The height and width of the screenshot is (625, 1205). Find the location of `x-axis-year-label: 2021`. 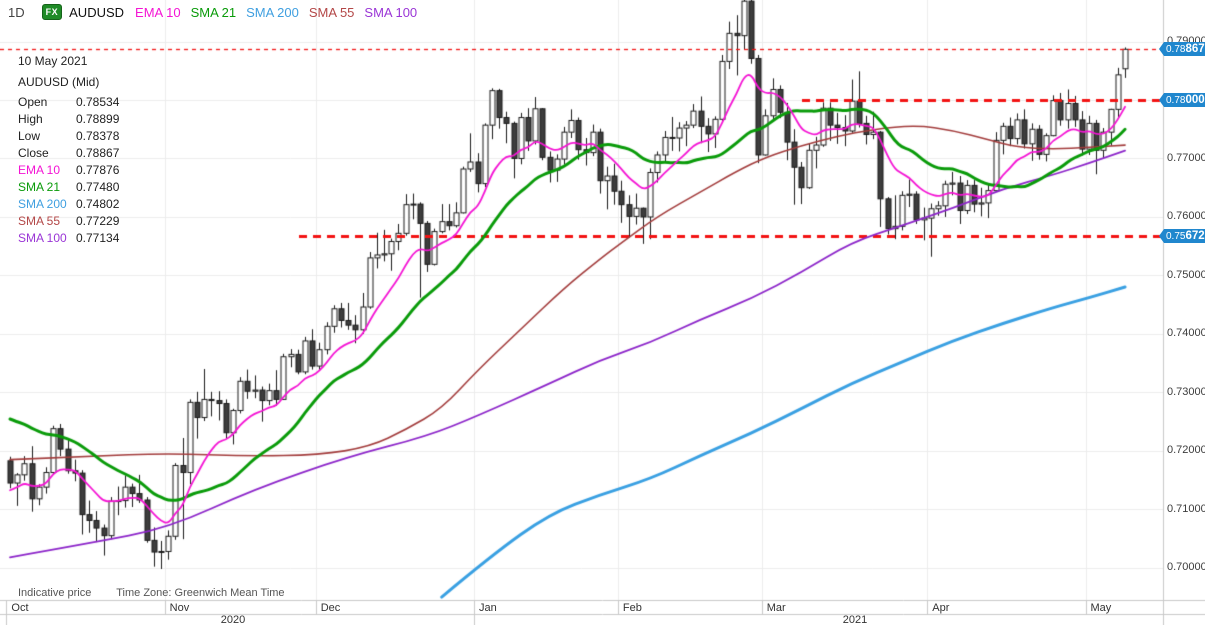

x-axis-year-label: 2021 is located at coordinates (855, 619).